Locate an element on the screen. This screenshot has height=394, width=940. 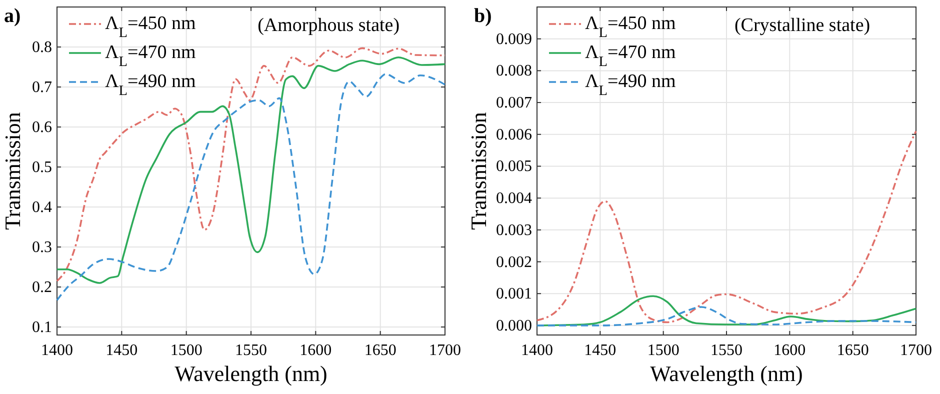
y-tick-label: 0.007 is located at coordinates (514, 103).